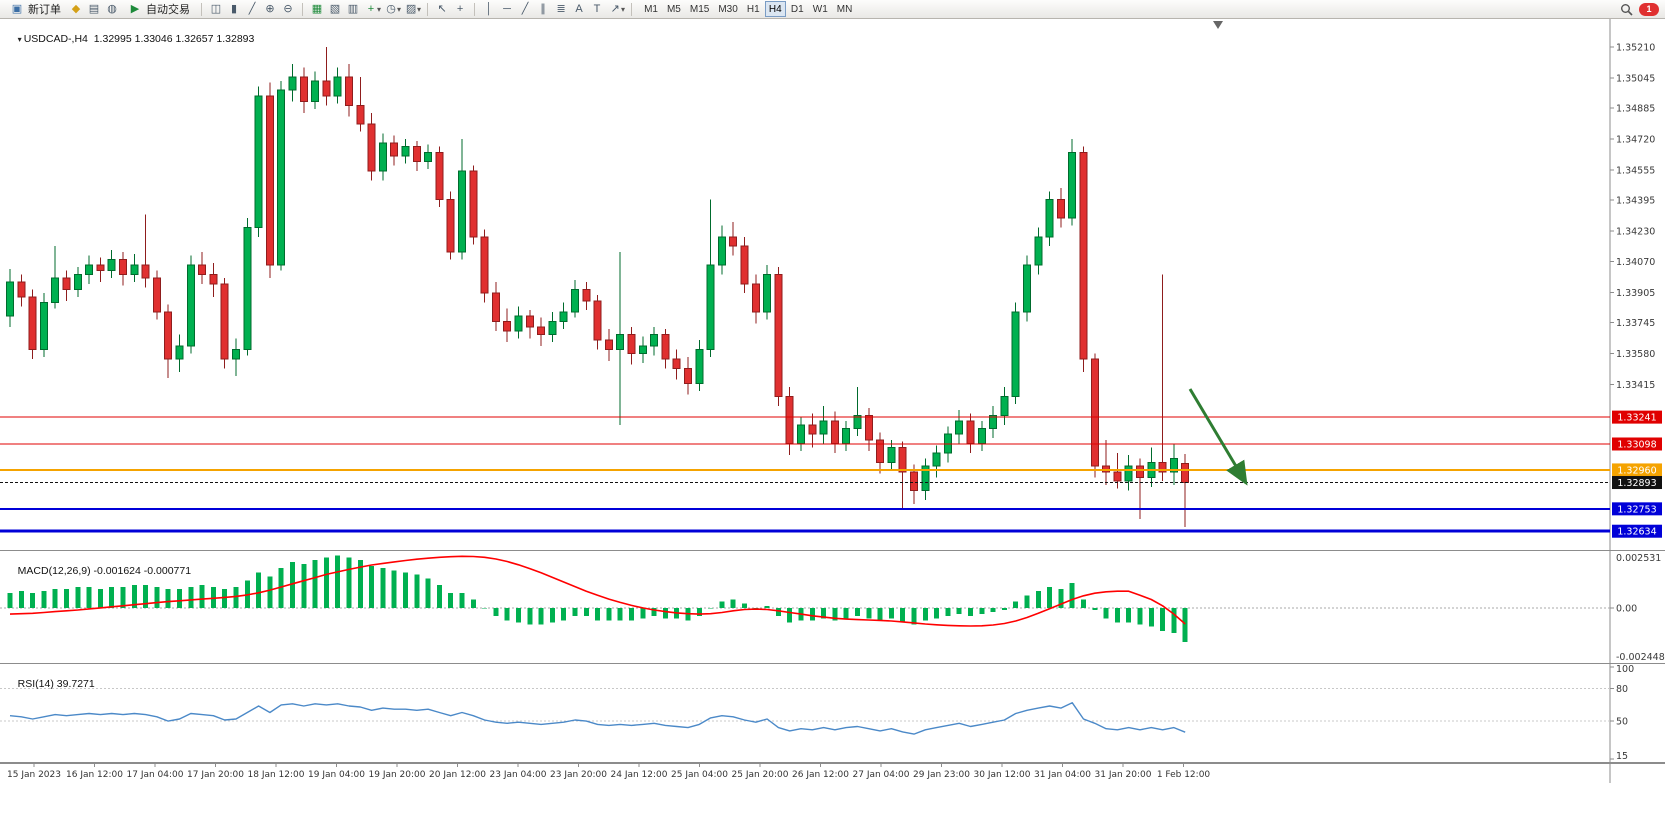 Image resolution: width=1665 pixels, height=831 pixels. I want to click on channel-tool-icon: ∥, so click(543, 8).